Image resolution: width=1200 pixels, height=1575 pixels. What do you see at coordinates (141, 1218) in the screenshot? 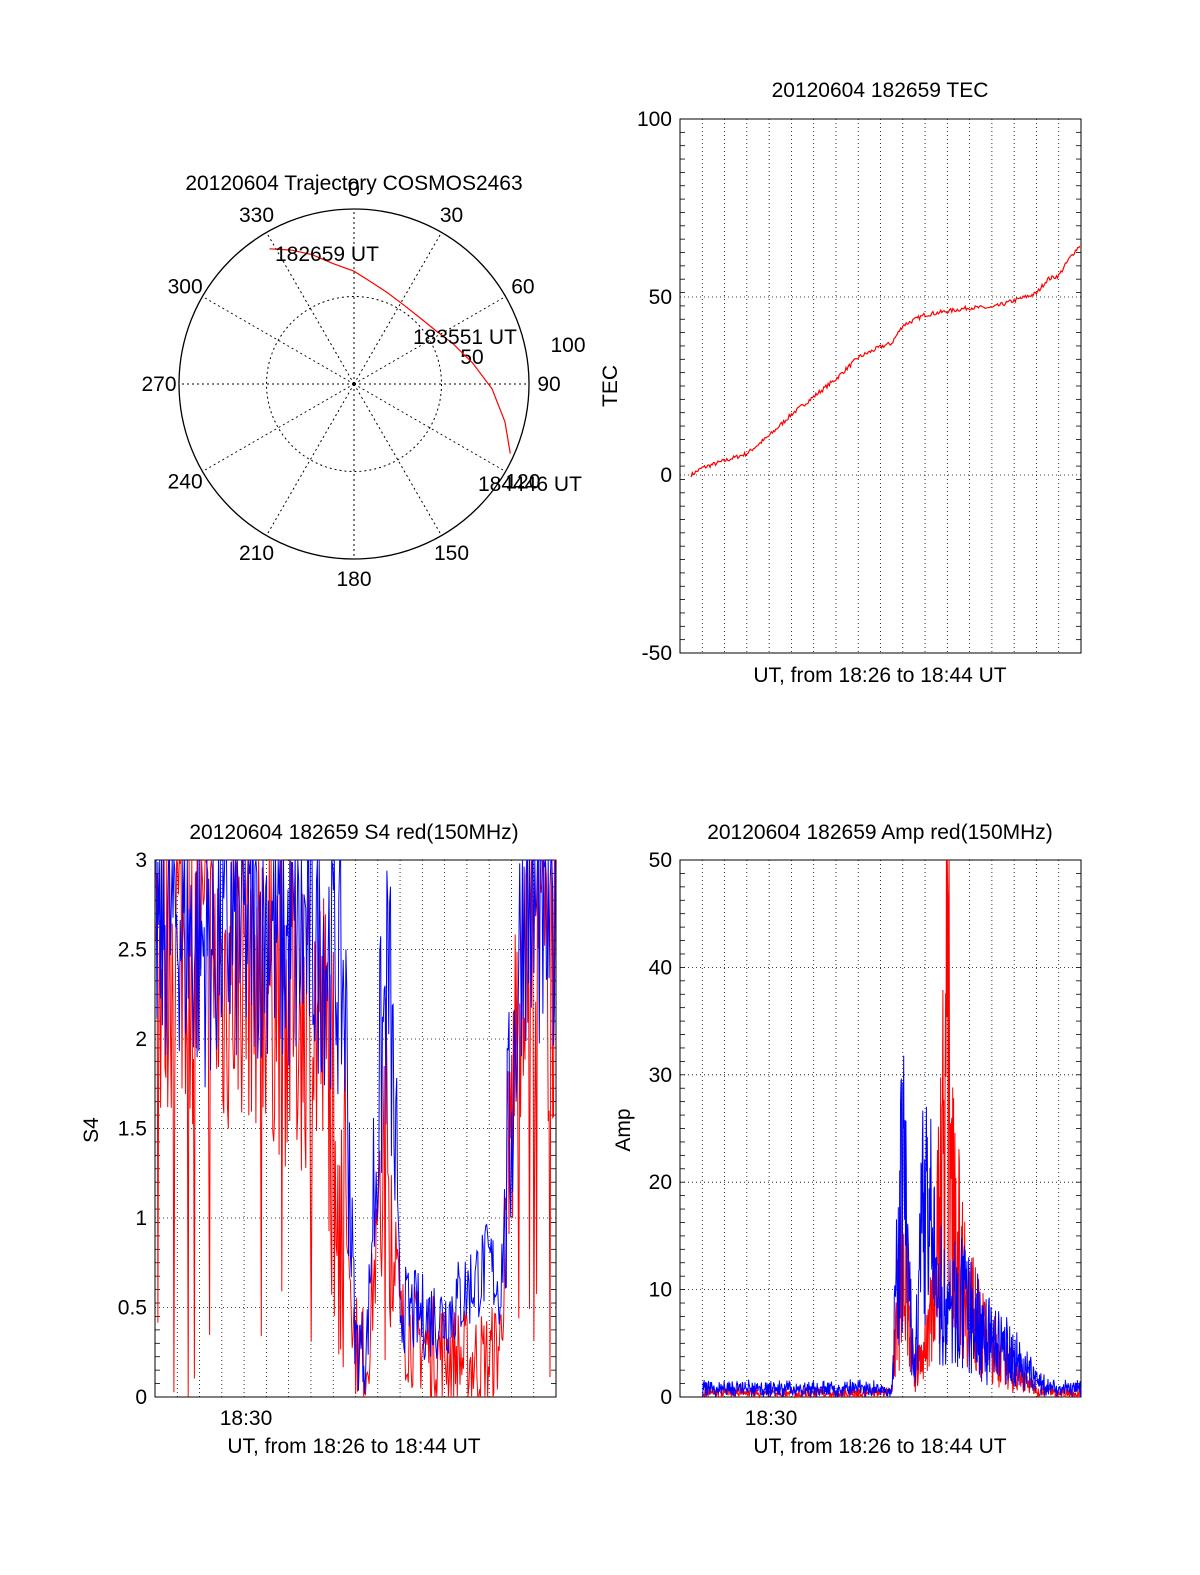
I see `y-tick-label: 1` at bounding box center [141, 1218].